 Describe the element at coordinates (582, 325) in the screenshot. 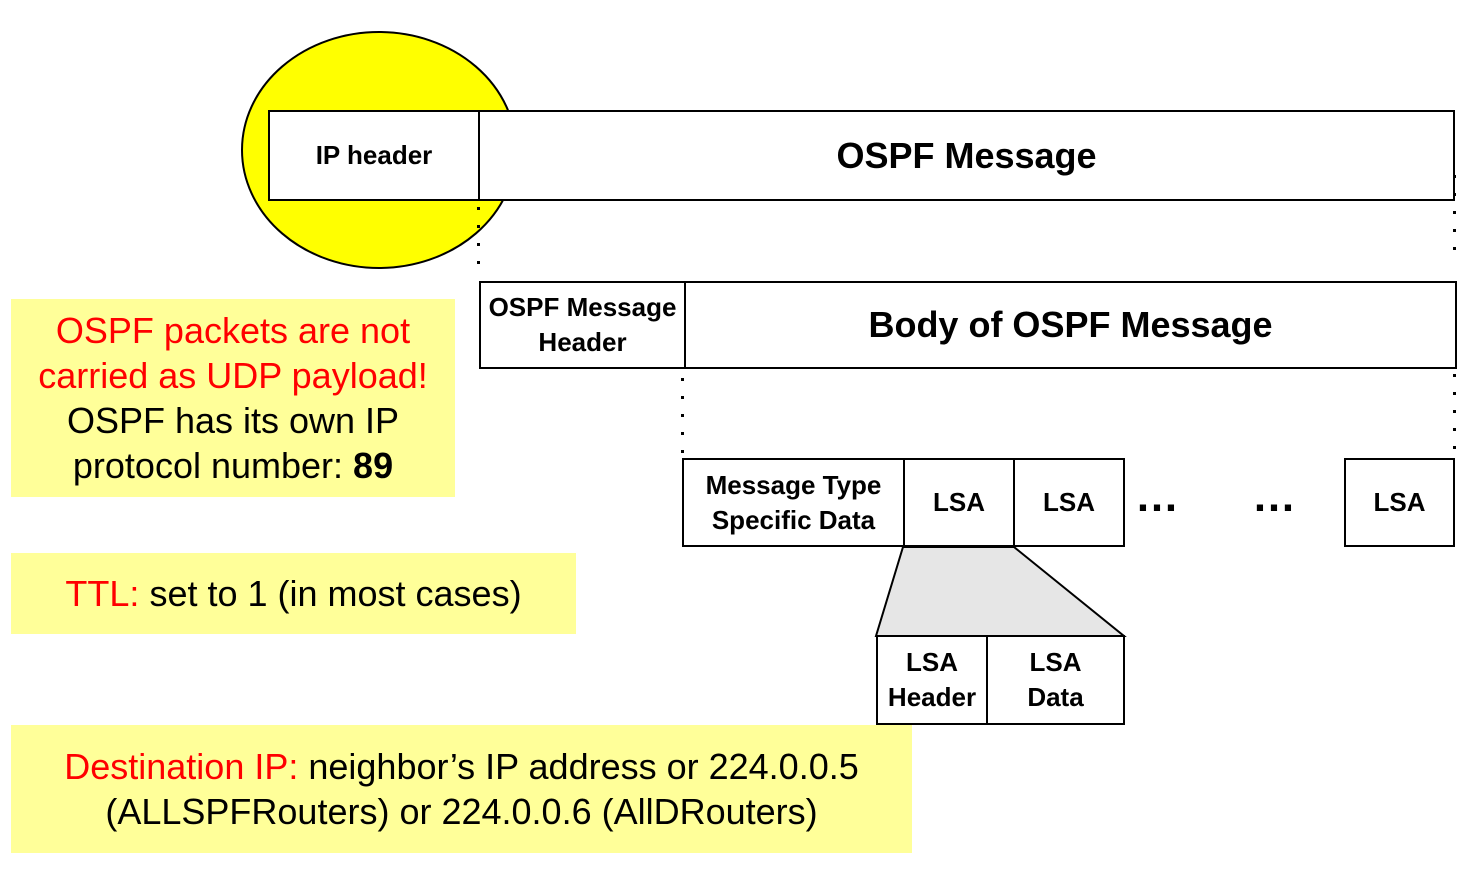

I see `ospf-message-header-box: OSPF Message Header` at that location.